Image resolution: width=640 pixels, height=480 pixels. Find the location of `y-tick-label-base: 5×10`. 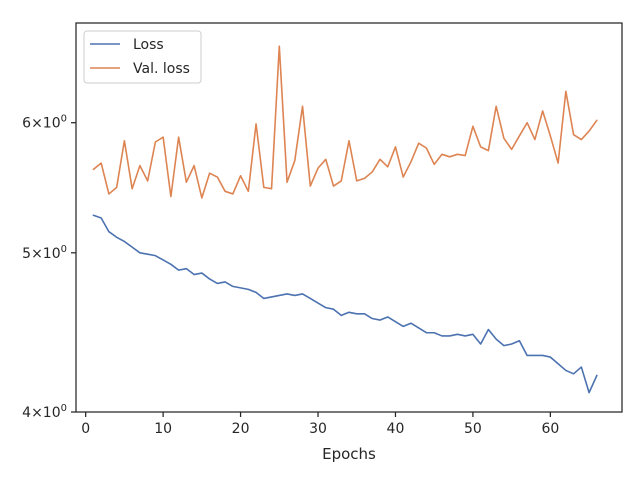

y-tick-label-base: 5×10 is located at coordinates (41, 254).